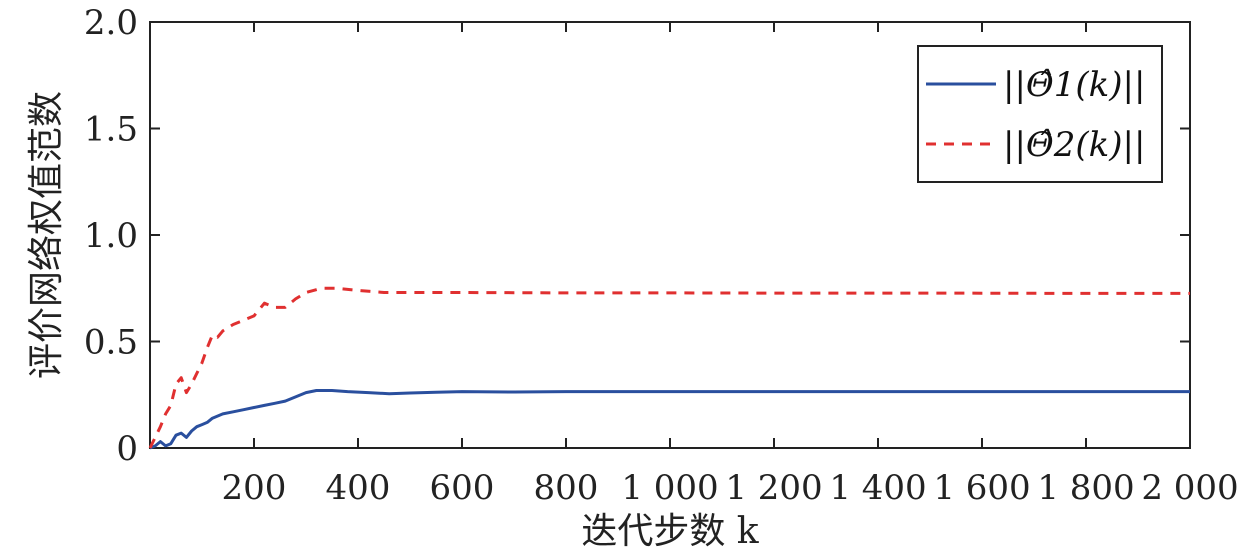  Describe the element at coordinates (111, 130) in the screenshot. I see `y-tick-label: 1.5` at that location.